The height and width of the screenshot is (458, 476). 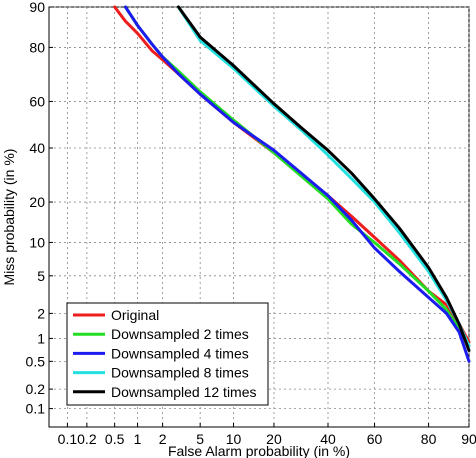 I want to click on y-axis-ticks: 0.1 0.2 0.5 1 2 5 10 20 40 60 80 90, so click(x=39, y=208).